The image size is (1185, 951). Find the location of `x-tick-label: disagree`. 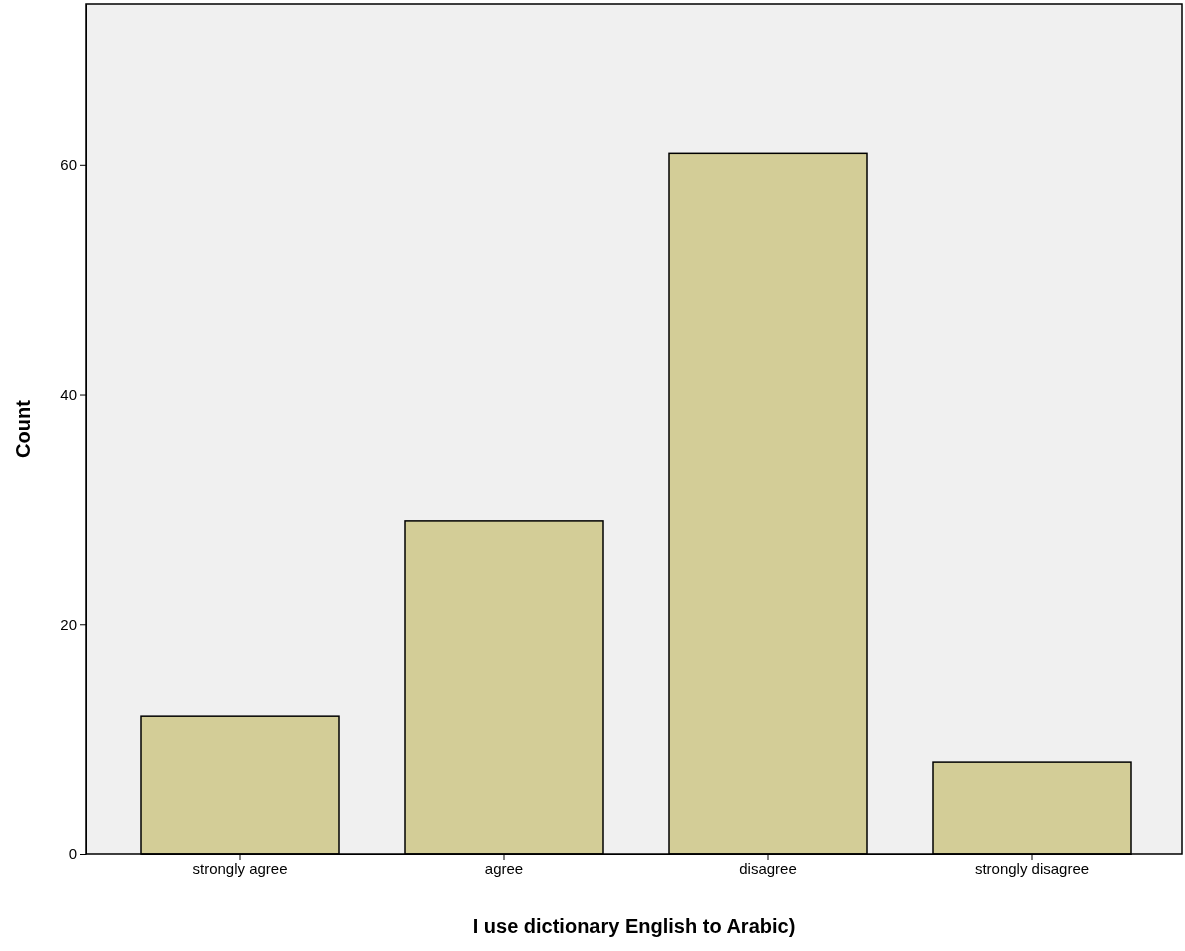

x-tick-label: disagree is located at coordinates (768, 868).